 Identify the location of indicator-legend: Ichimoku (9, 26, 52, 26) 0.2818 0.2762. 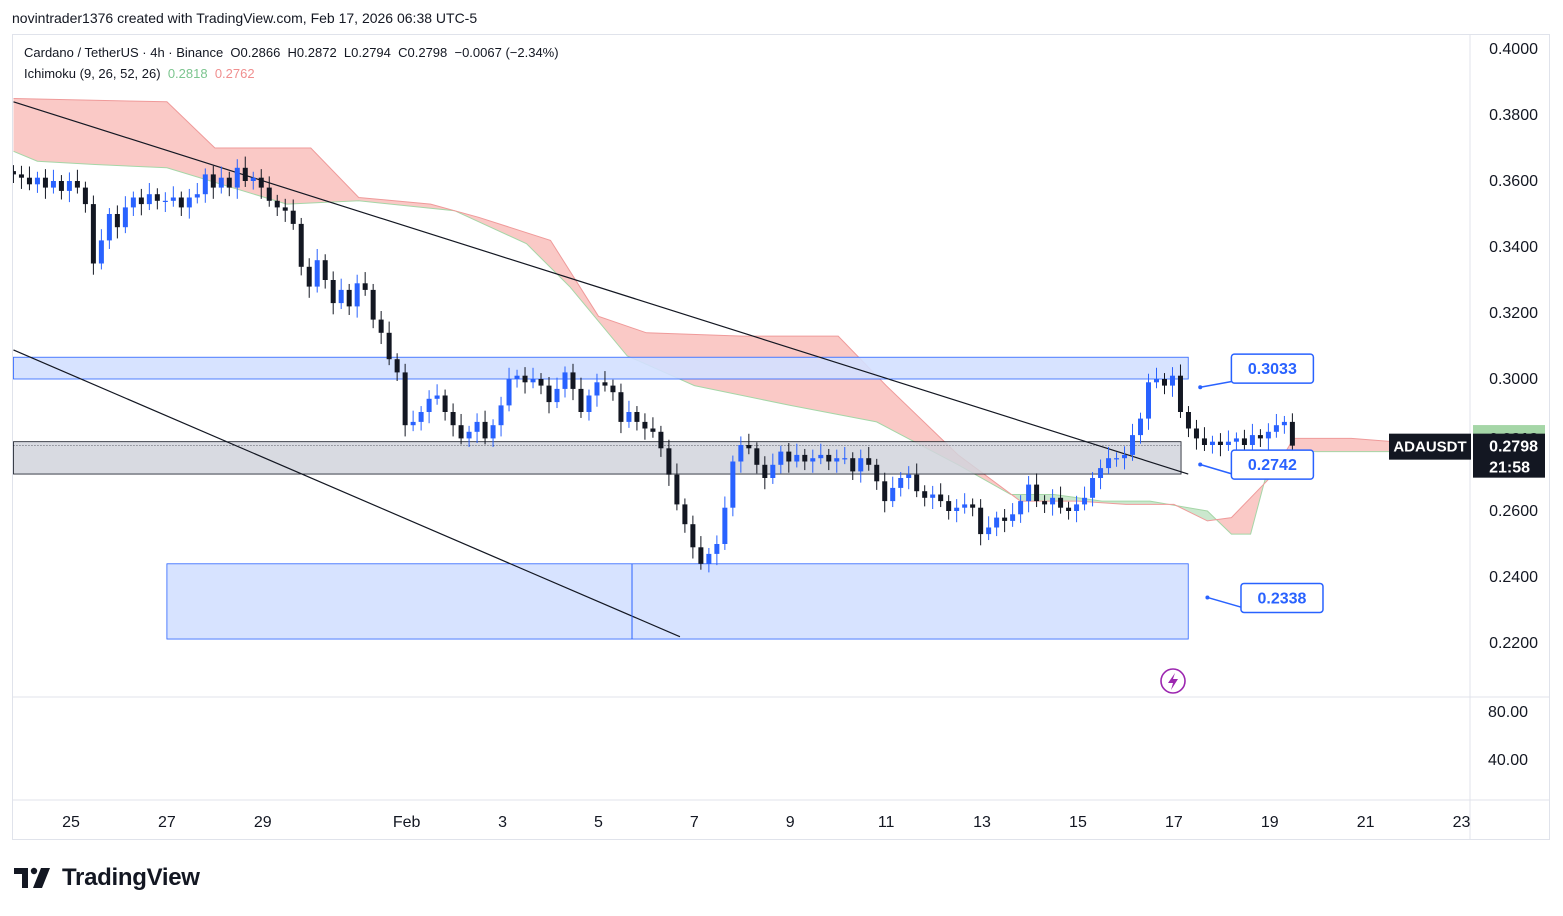
(139, 73).